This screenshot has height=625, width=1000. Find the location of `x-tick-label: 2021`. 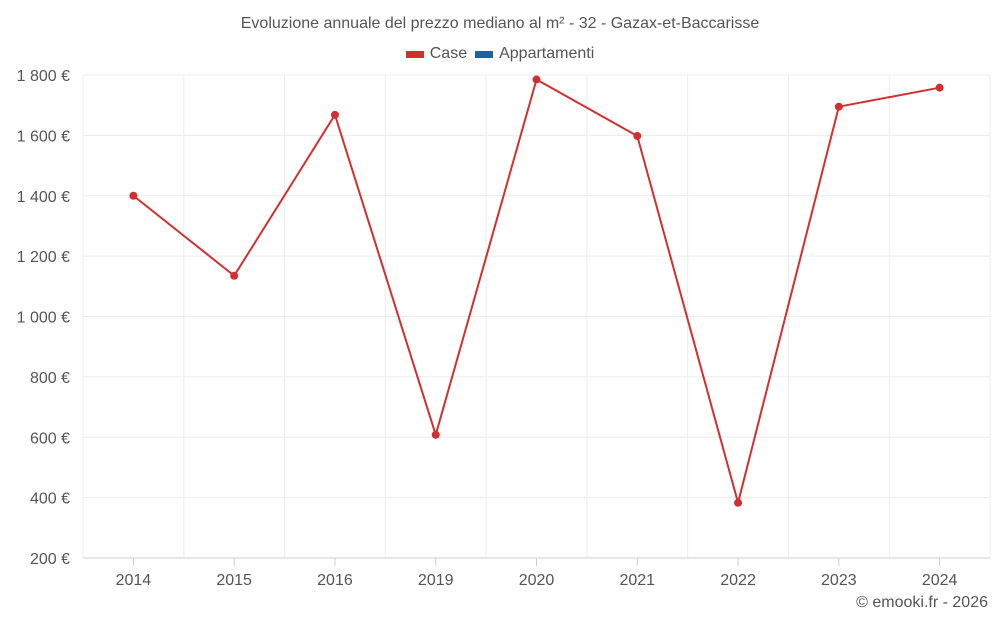

x-tick-label: 2021 is located at coordinates (637, 580).